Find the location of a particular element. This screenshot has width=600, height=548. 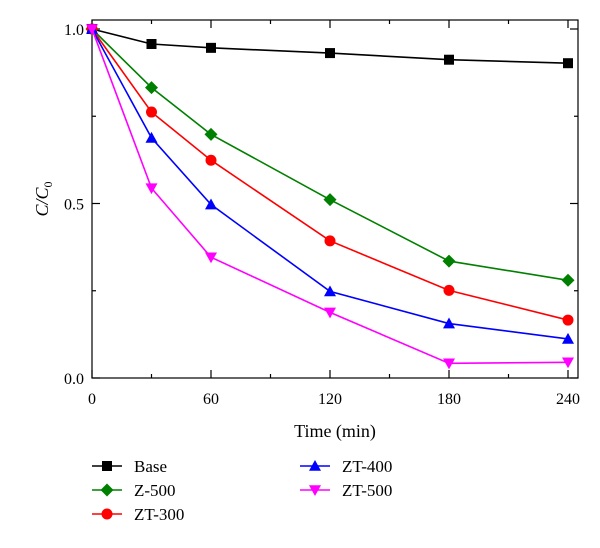

legend-item-zt-400: ZT-400 is located at coordinates (346, 466).